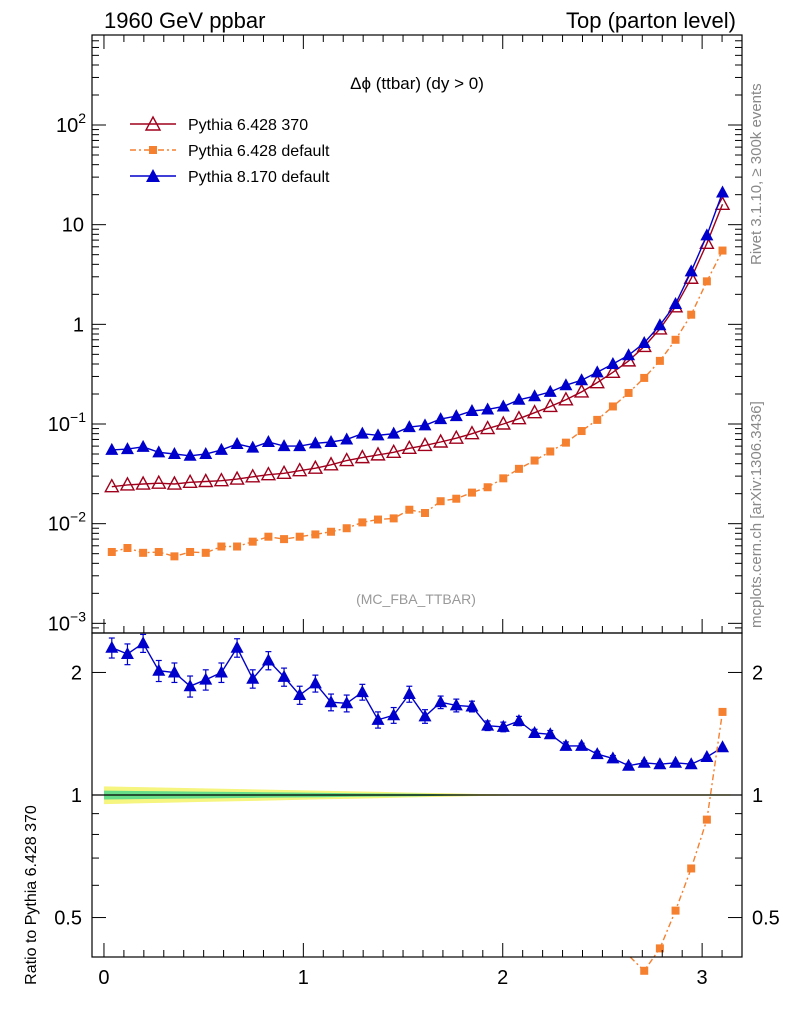 This screenshot has width=786, height=1024. What do you see at coordinates (248, 125) in the screenshot?
I see `legend-label: Pythia 6.428 370` at bounding box center [248, 125].